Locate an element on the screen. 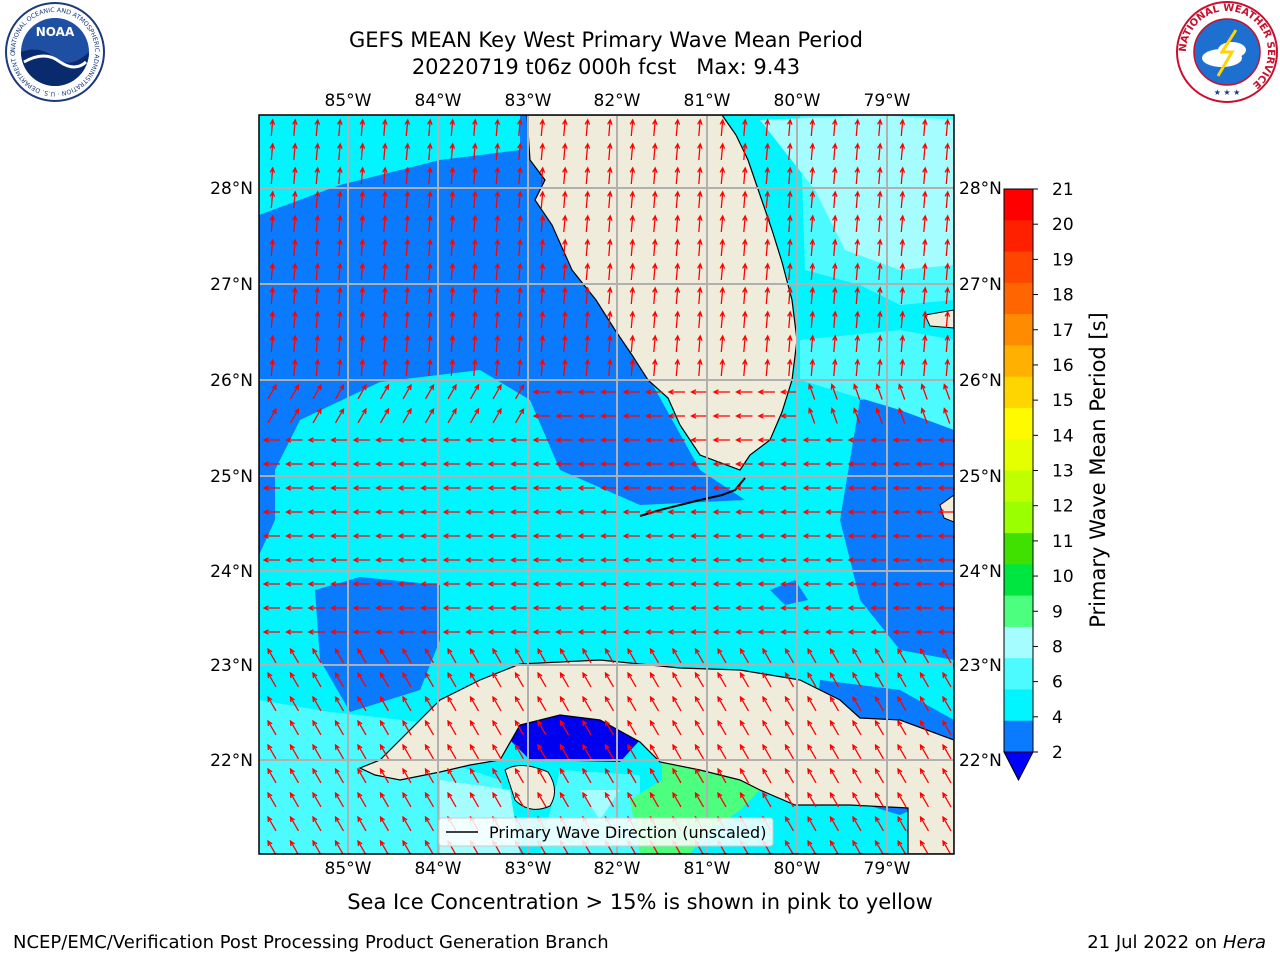 Image resolution: width=1280 pixels, height=960 pixels. colorbar-tick-label: 16 is located at coordinates (1063, 366).